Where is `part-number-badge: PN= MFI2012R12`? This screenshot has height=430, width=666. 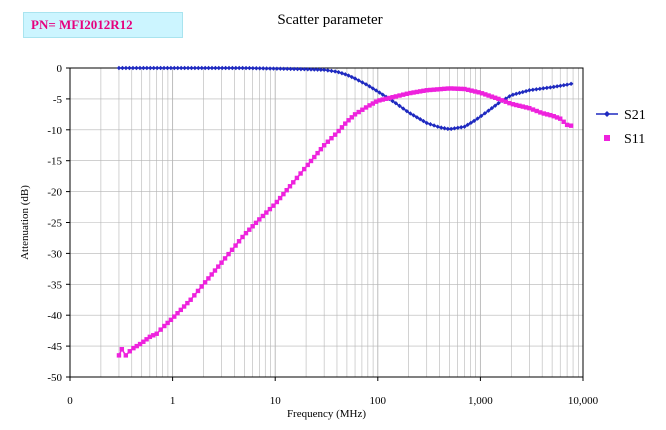
part-number-badge: PN= MFI2012R12 is located at coordinates (103, 25).